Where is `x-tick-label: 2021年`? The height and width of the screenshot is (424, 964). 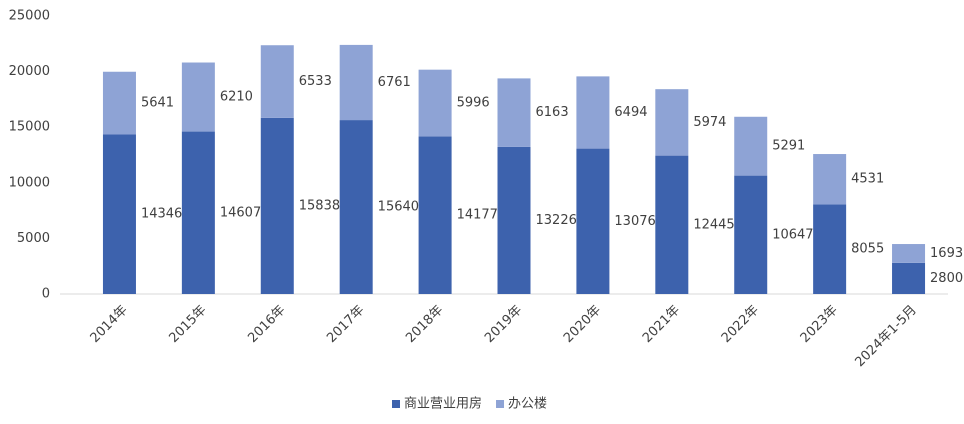
x-tick-label: 2021年 is located at coordinates (661, 324).